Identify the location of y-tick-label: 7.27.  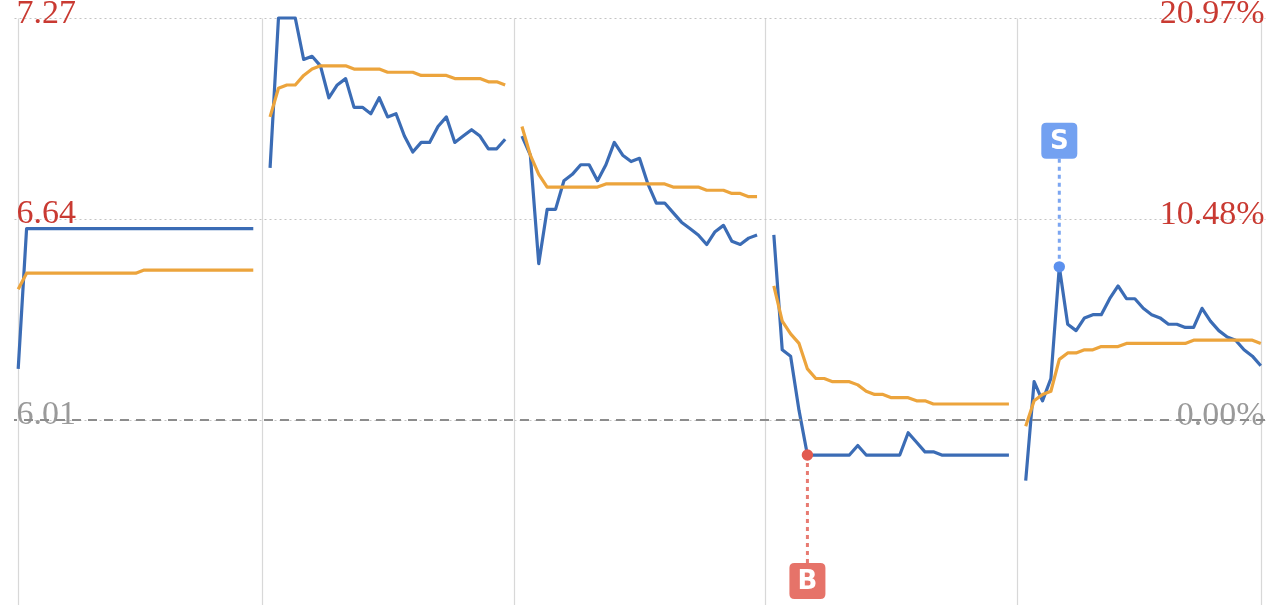
(46, 15).